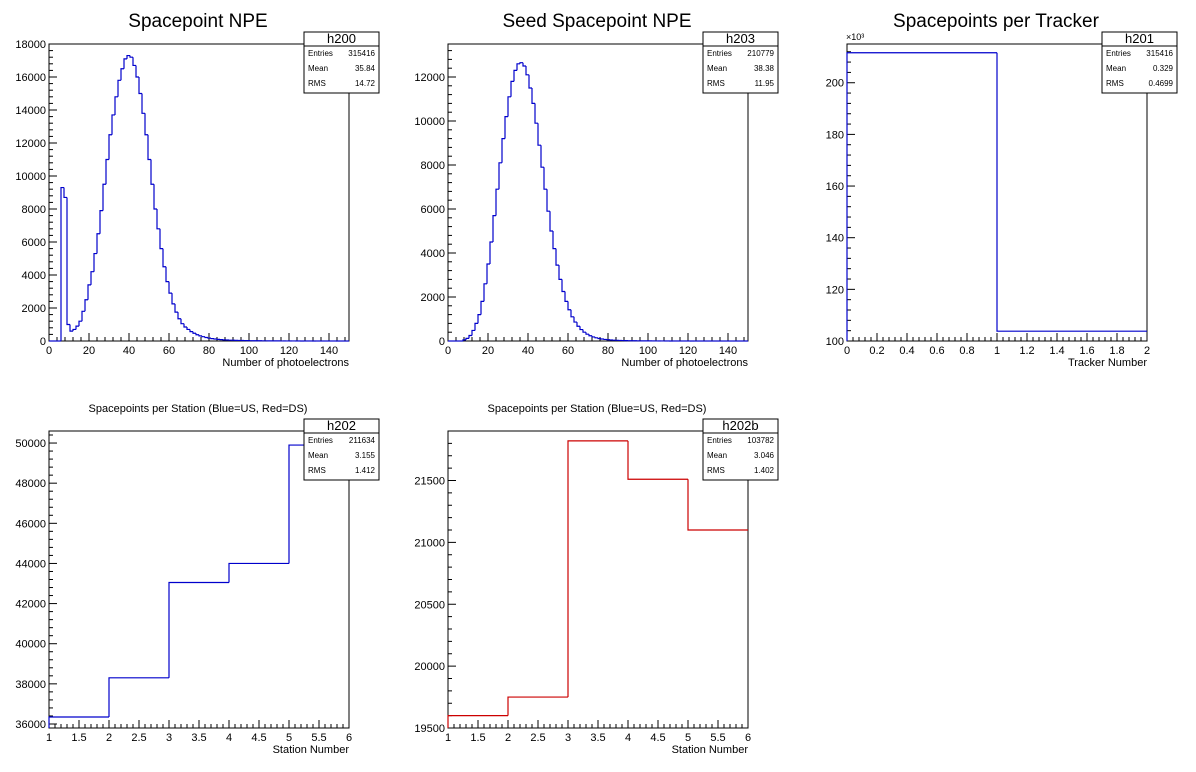 This screenshot has height=772, width=1196. I want to click on x-tick-label: 1, so click(49, 738).